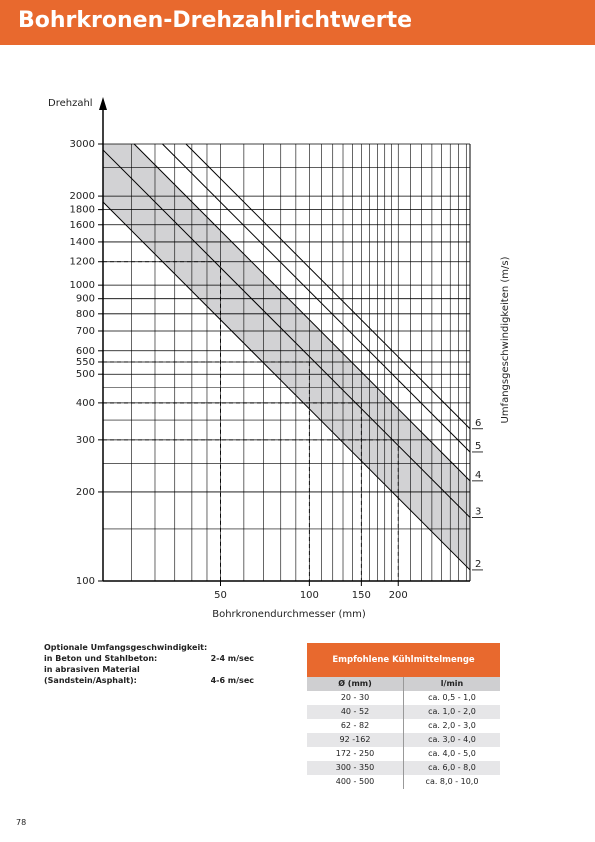  I want to click on table-cell: ca. 0,5 - 1,0, so click(451, 698).